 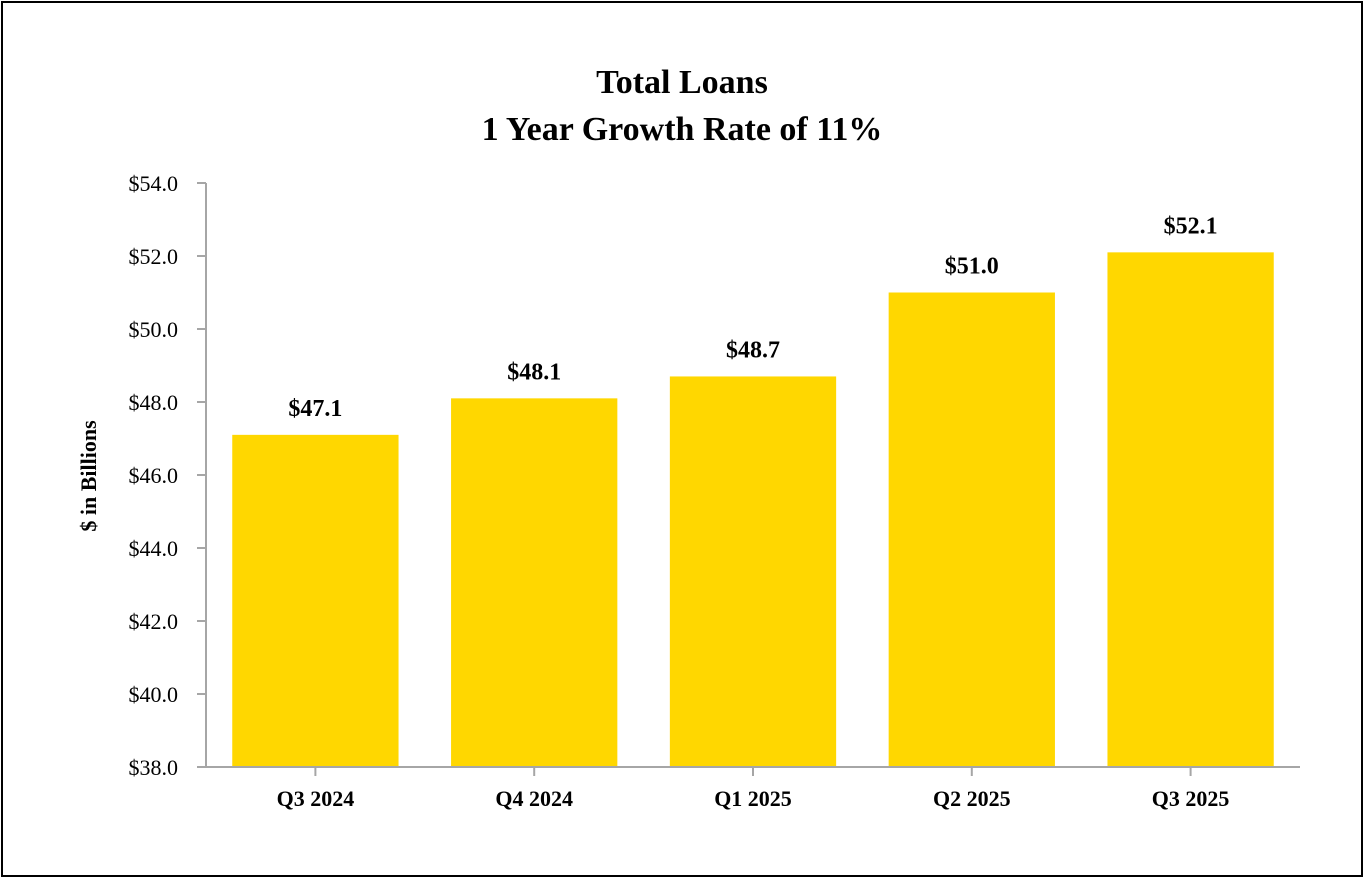 I want to click on data-label: $51.0, so click(x=972, y=267).